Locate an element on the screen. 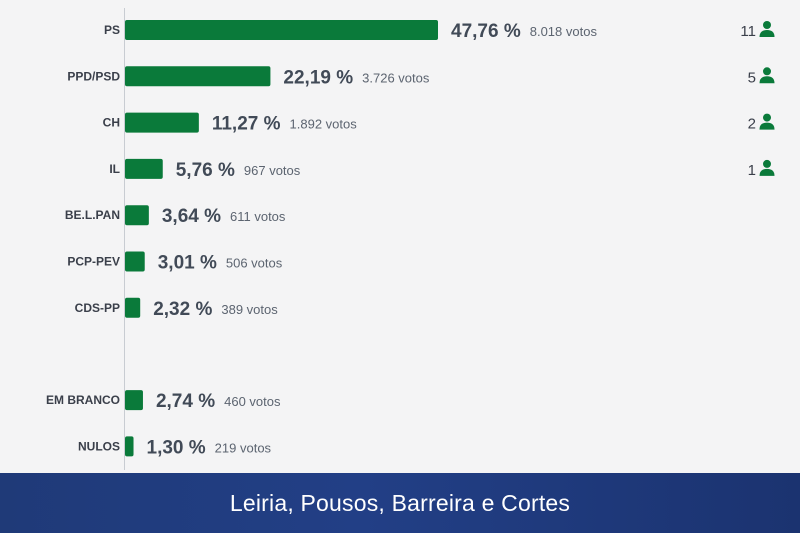  votes-label: 506 votos is located at coordinates (254, 263).